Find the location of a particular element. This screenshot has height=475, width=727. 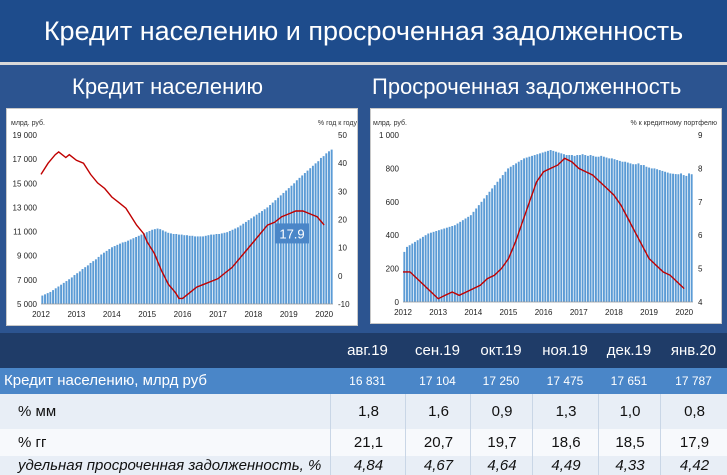

column-header: сен.19 is located at coordinates (437, 350).